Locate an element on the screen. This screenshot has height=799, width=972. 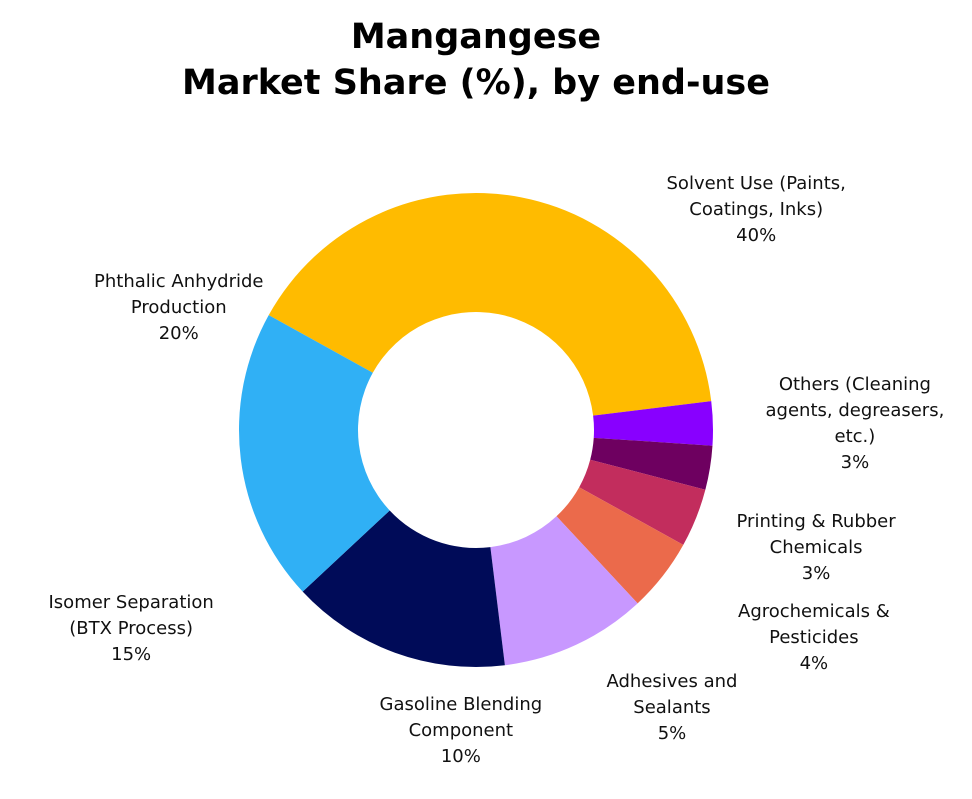
slice-name-label: Component is located at coordinates (461, 730).